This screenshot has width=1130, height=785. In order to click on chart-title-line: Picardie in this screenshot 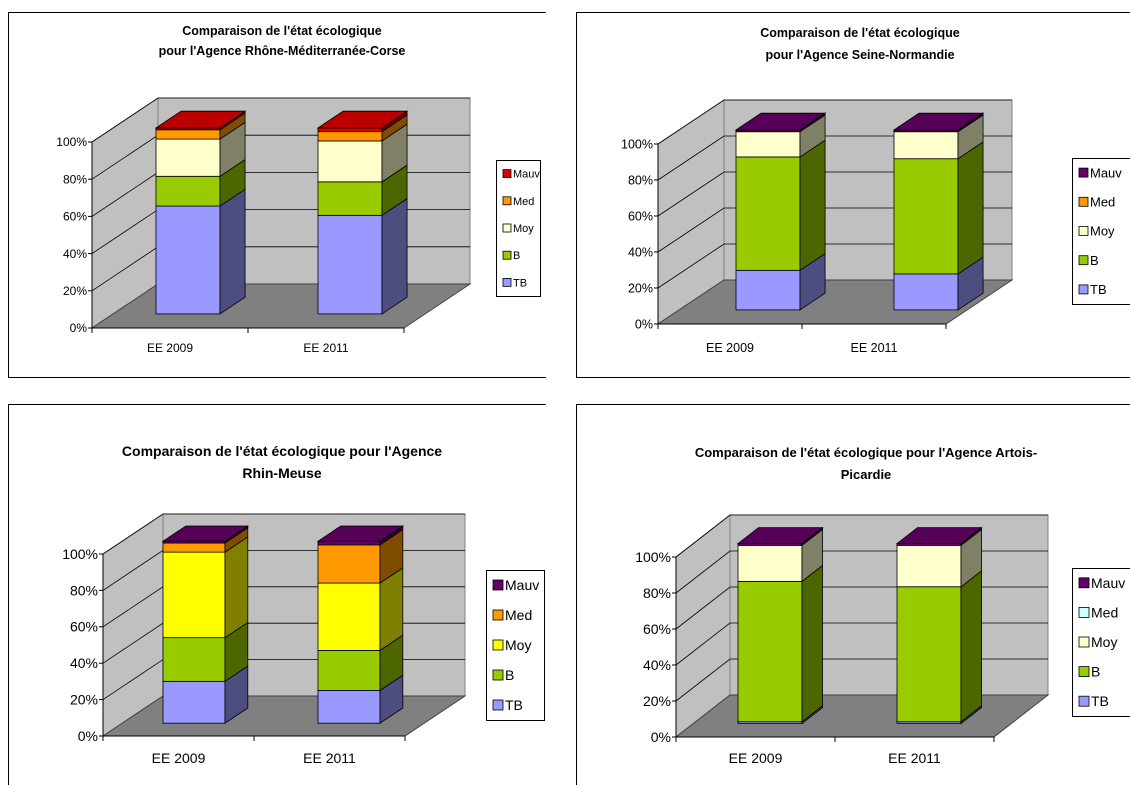, I will do `click(866, 474)`.